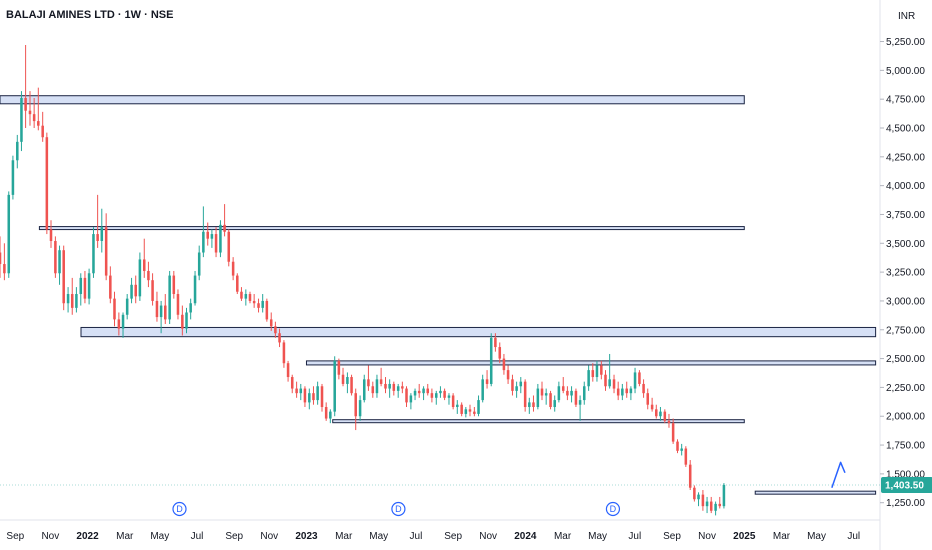  I want to click on y-tick-label: 2,250.00, so click(905, 388).